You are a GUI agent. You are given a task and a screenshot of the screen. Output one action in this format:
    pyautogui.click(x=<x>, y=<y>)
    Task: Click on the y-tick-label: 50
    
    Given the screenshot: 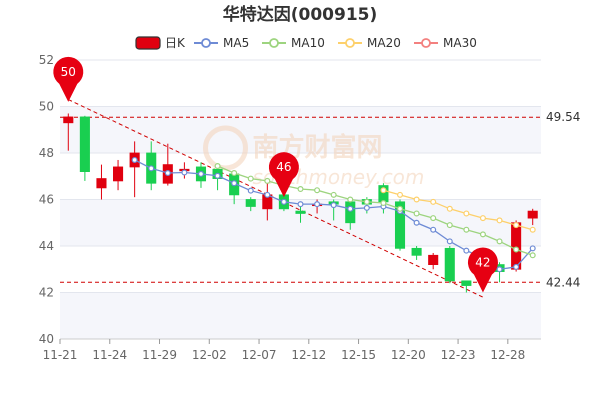 What is the action you would take?
    pyautogui.click(x=46, y=107)
    